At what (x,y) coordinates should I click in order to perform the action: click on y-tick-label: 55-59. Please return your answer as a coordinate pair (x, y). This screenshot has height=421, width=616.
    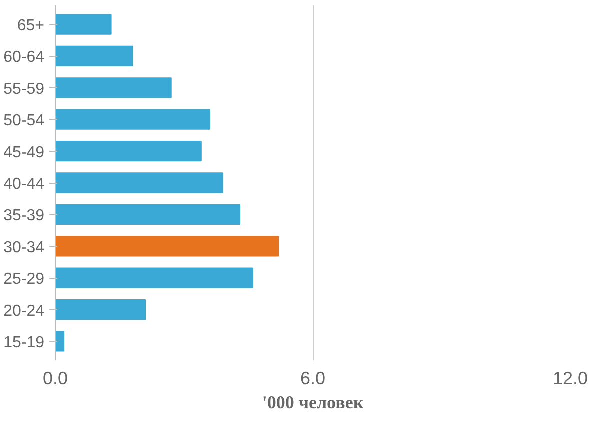
    Looking at the image, I should click on (24, 89).